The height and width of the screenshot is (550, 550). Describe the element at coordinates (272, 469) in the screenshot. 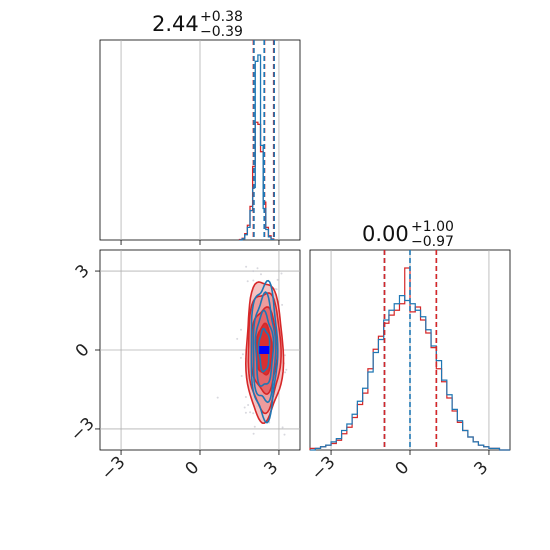

I see `joint-x-tick-label-2: 3` at that location.